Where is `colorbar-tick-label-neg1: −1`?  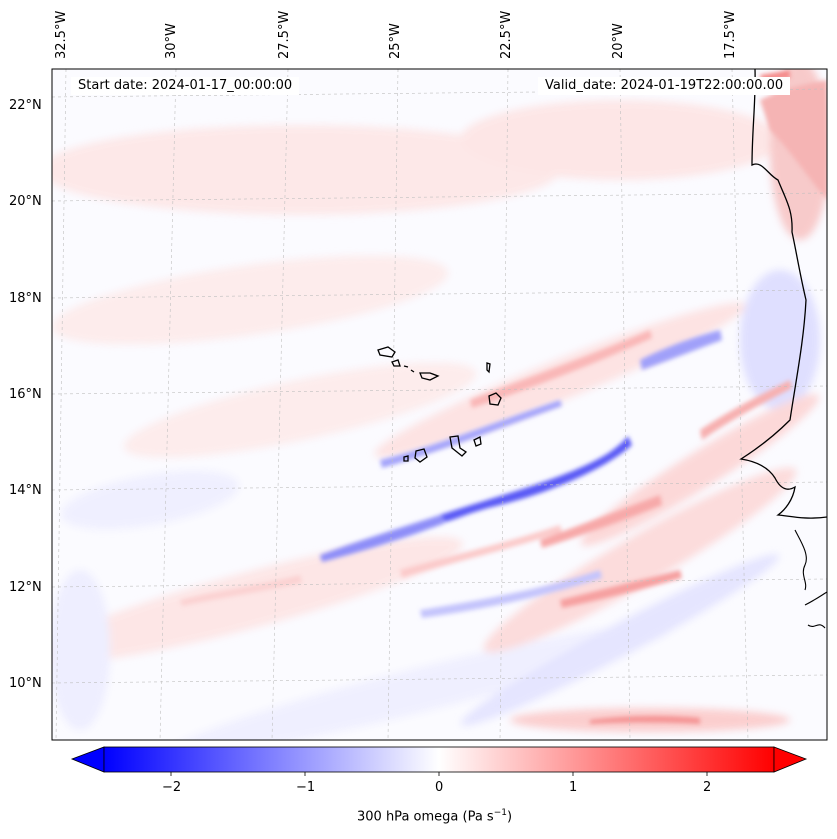 colorbar-tick-label-neg1: −1 is located at coordinates (306, 787).